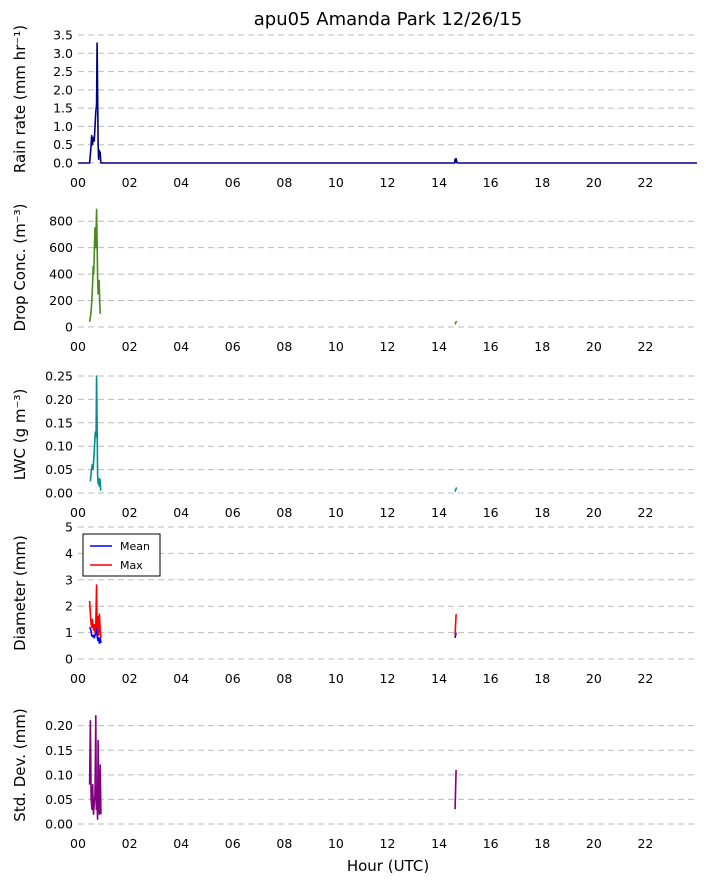 Image resolution: width=706 pixels, height=886 pixels. What do you see at coordinates (69, 527) in the screenshot?
I see `y-tick-label: 5` at bounding box center [69, 527].